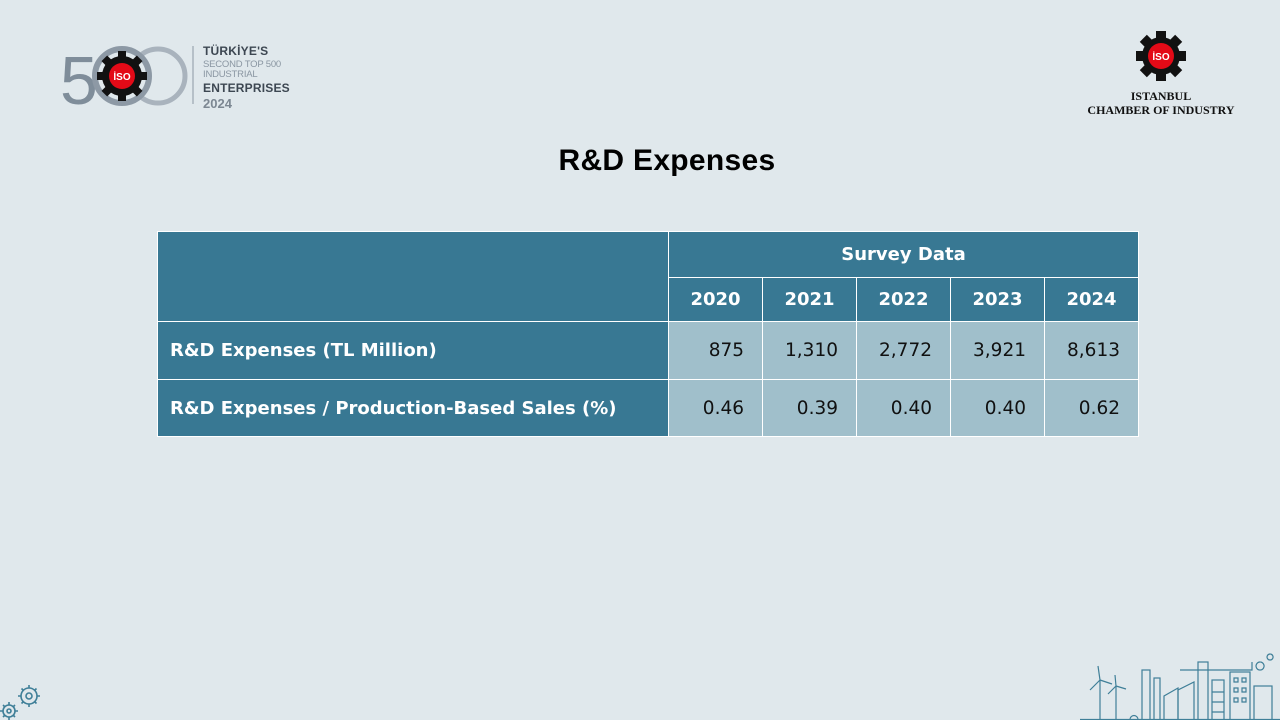  I want to click on table-cell: 875, so click(715, 350).